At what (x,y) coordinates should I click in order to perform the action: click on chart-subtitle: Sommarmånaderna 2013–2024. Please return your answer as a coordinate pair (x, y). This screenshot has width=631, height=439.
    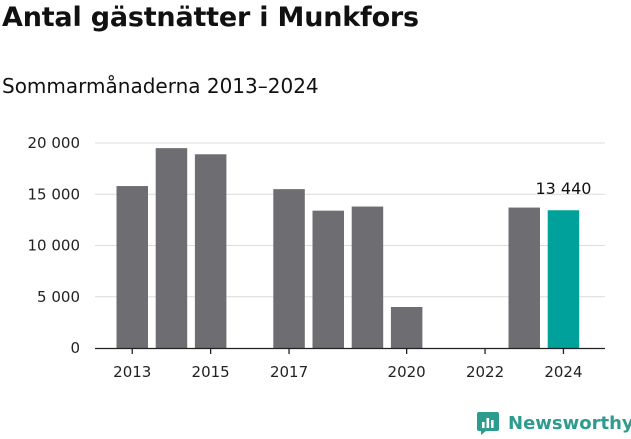
    Looking at the image, I should click on (160, 86).